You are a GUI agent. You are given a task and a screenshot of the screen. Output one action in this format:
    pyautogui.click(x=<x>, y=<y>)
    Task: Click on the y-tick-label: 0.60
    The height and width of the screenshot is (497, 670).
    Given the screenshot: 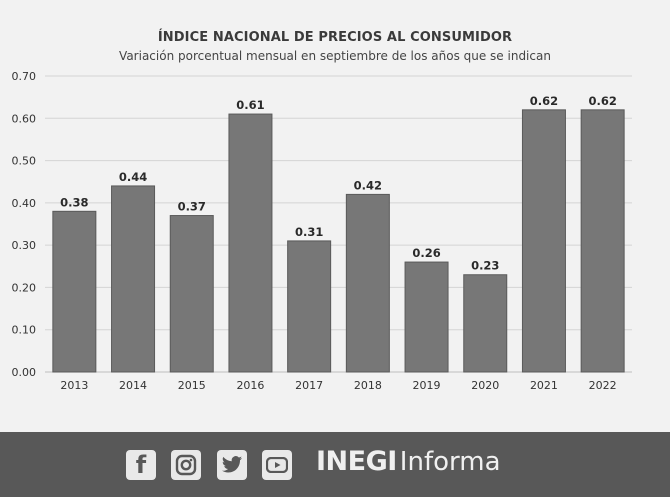 What is the action you would take?
    pyautogui.click(x=24, y=118)
    